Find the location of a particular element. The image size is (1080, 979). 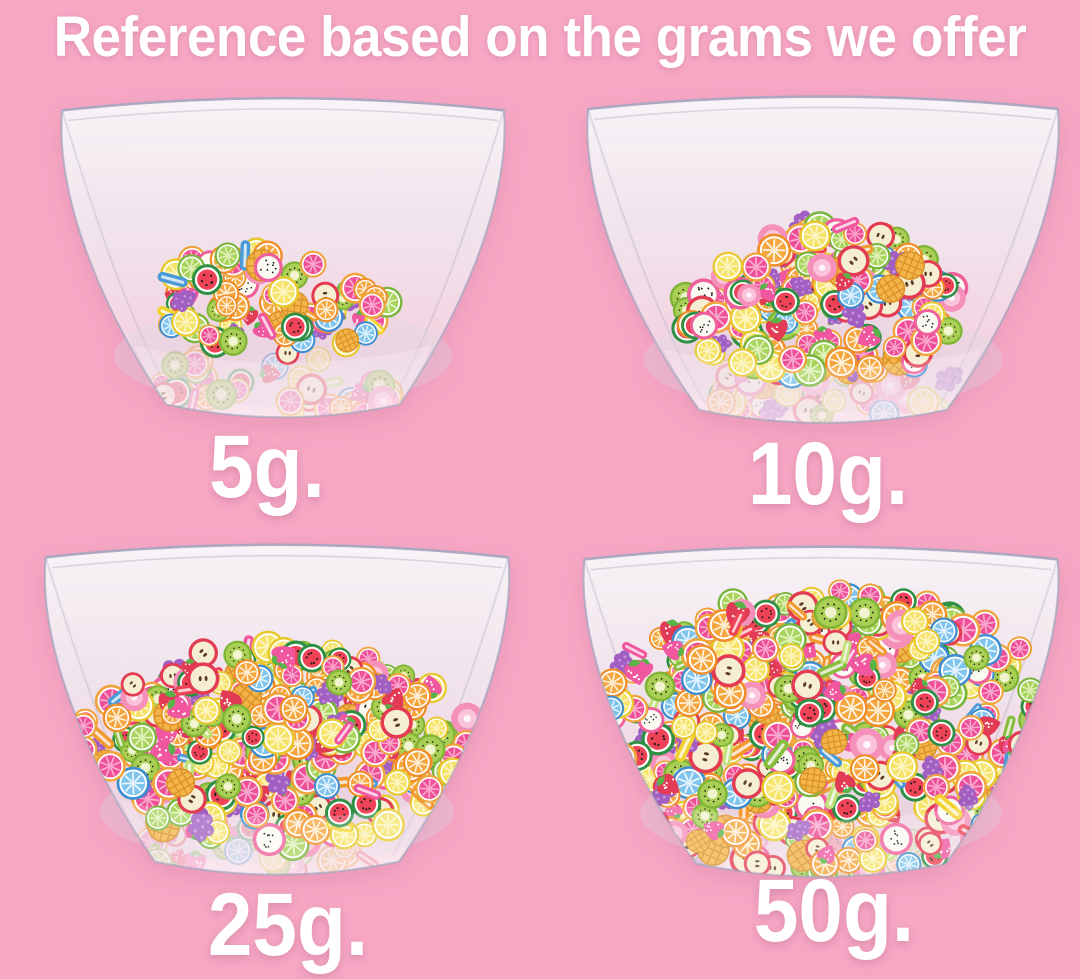

page-title-text: Reference based on the grams we offer is located at coordinates (540, 37).